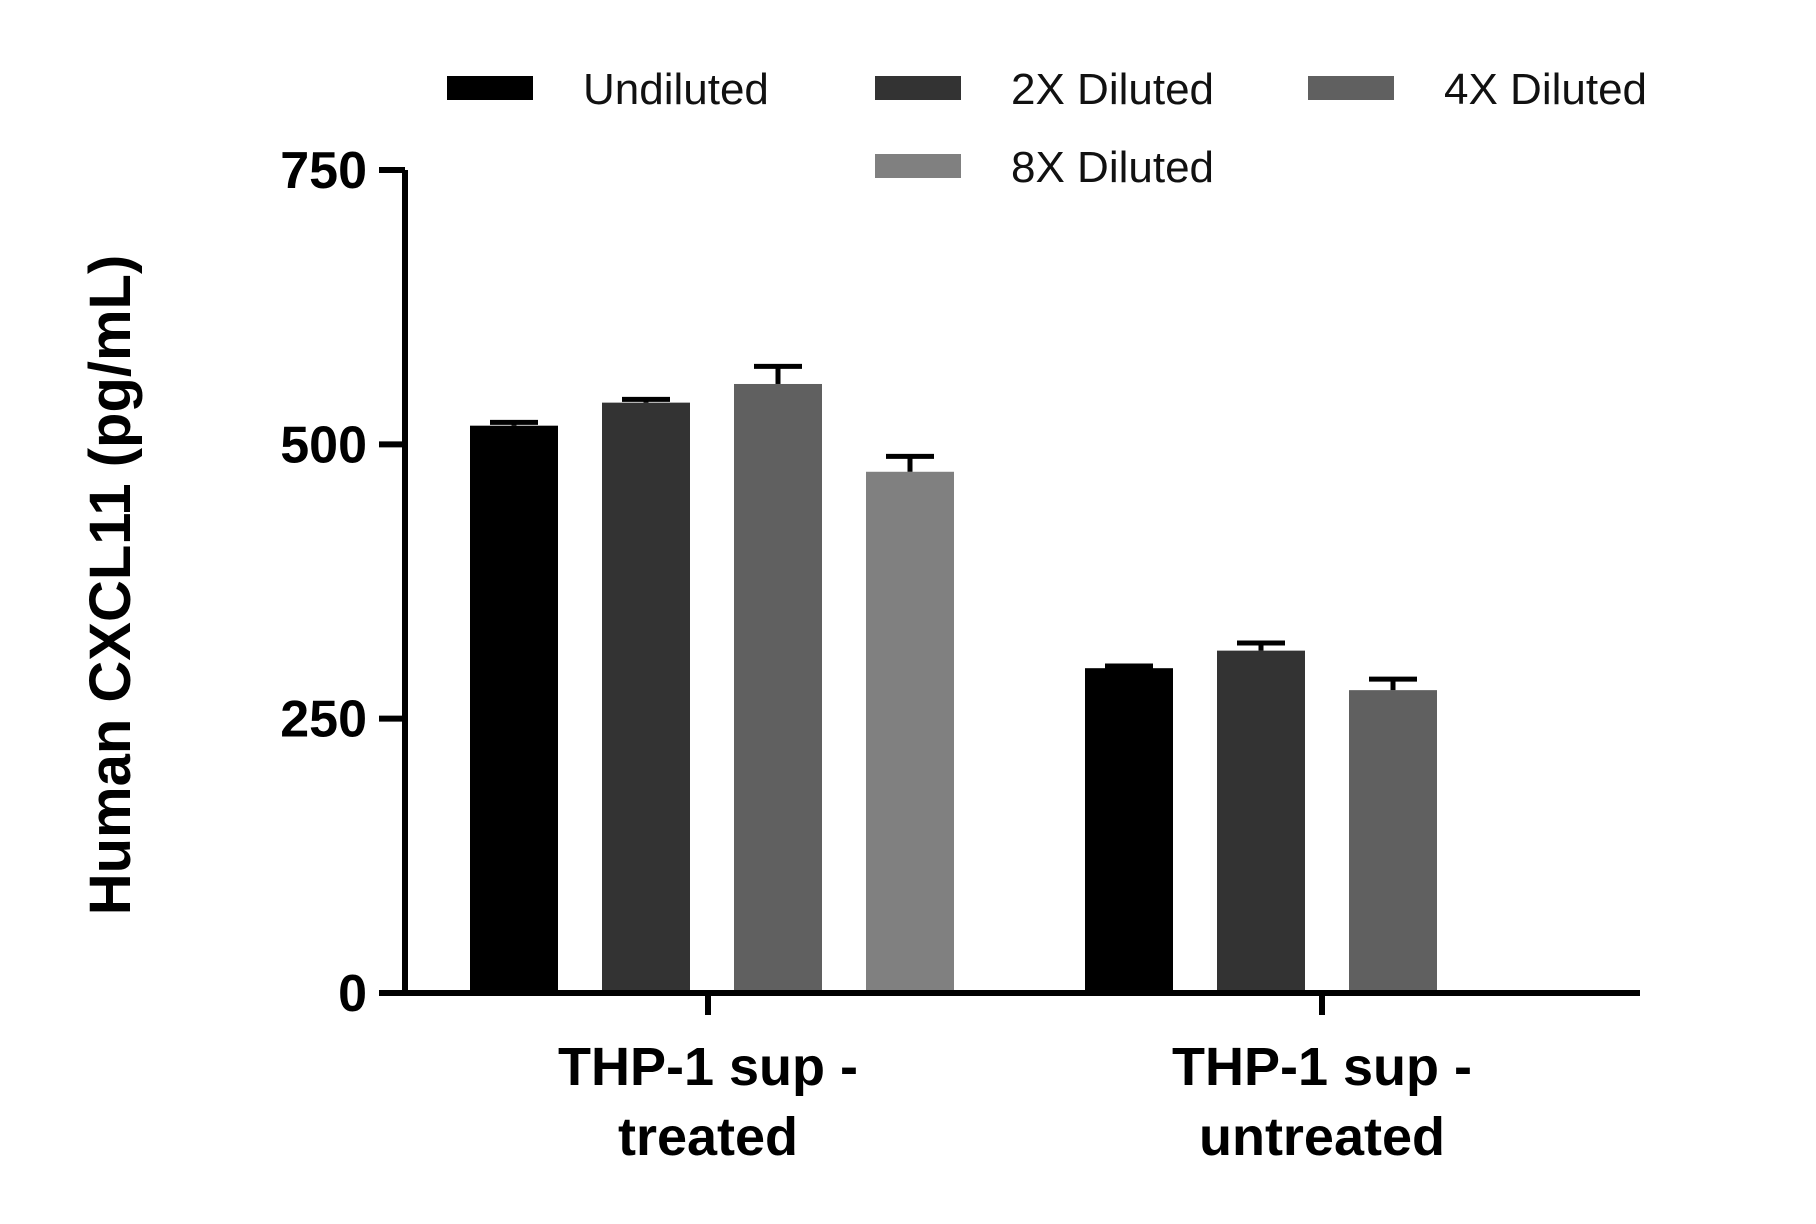 This screenshot has width=1816, height=1224. Describe the element at coordinates (352, 994) in the screenshot. I see `y-tick-label: 0` at that location.